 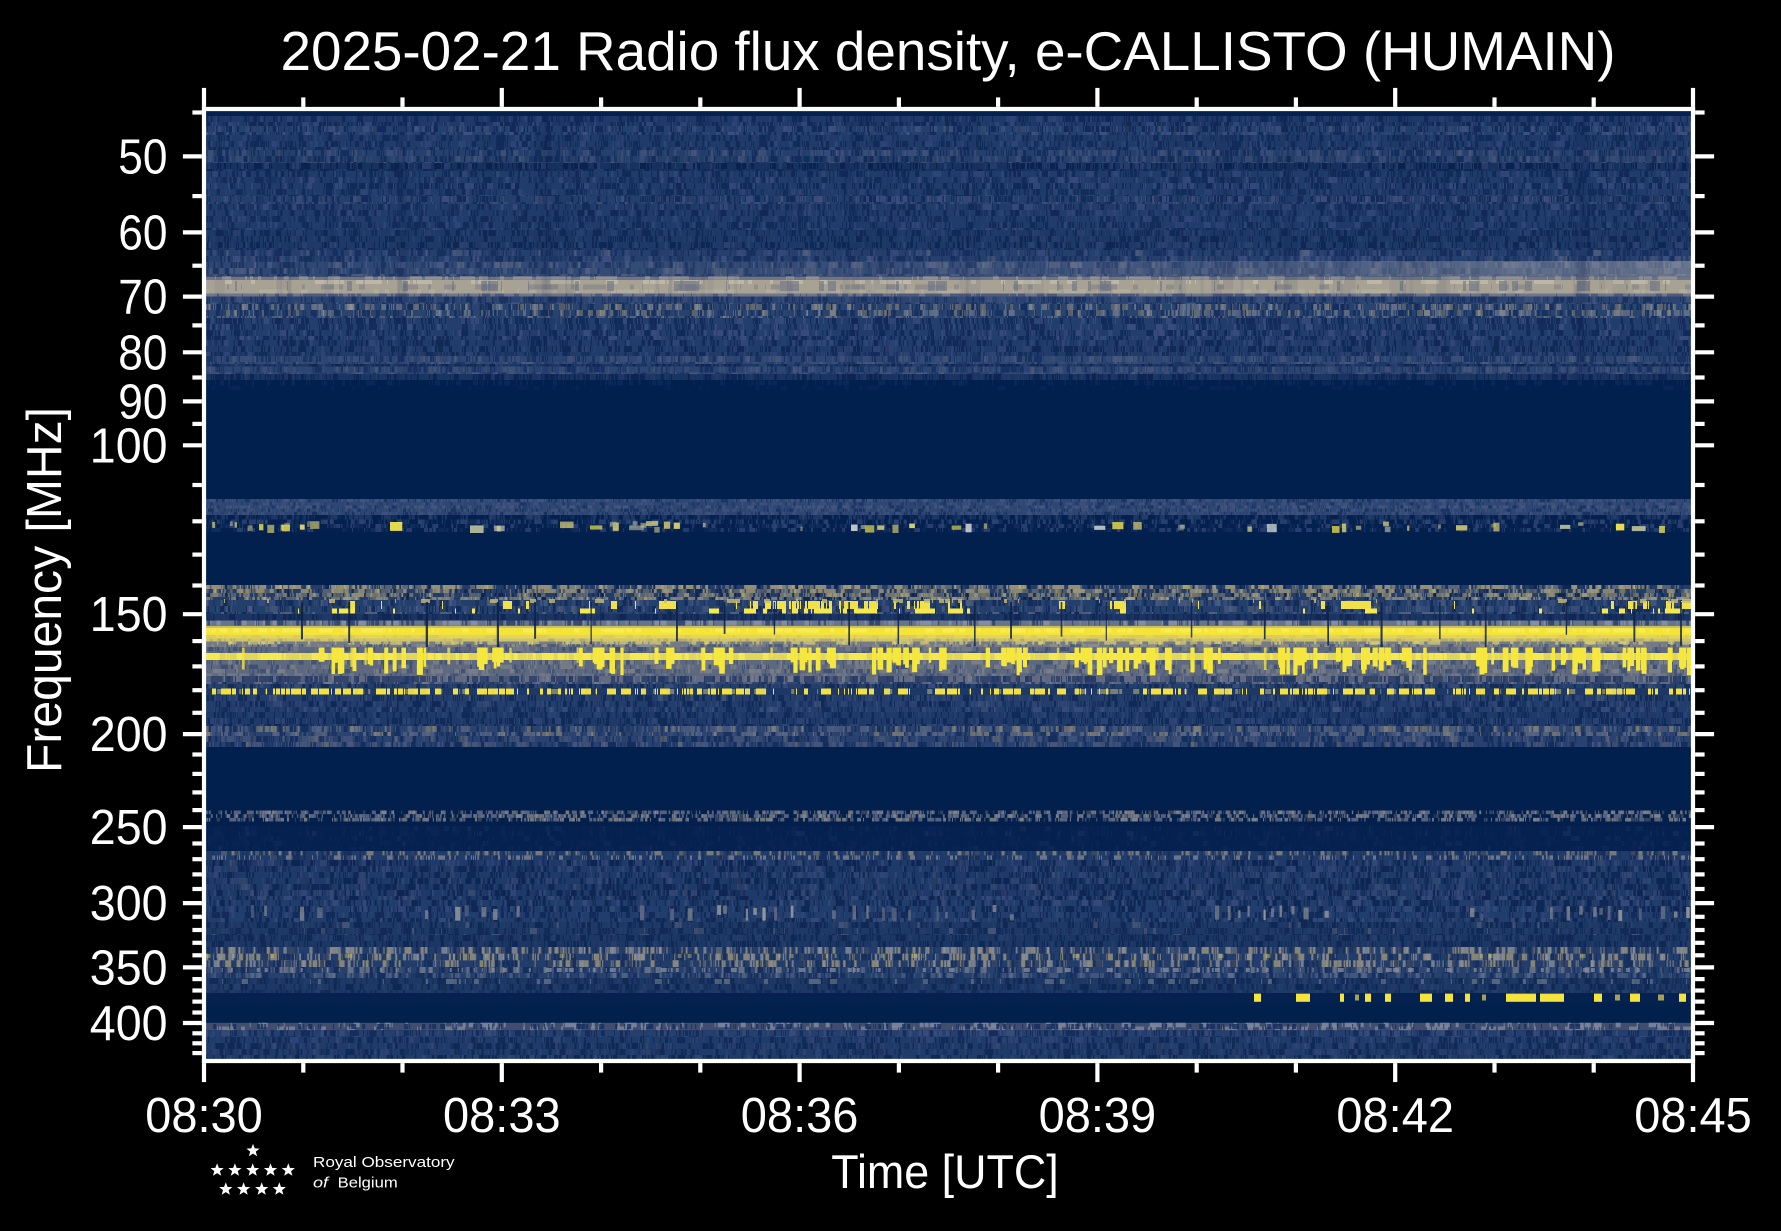 What do you see at coordinates (384, 1162) in the screenshot?
I see `svg-text: Royal Observatory` at bounding box center [384, 1162].